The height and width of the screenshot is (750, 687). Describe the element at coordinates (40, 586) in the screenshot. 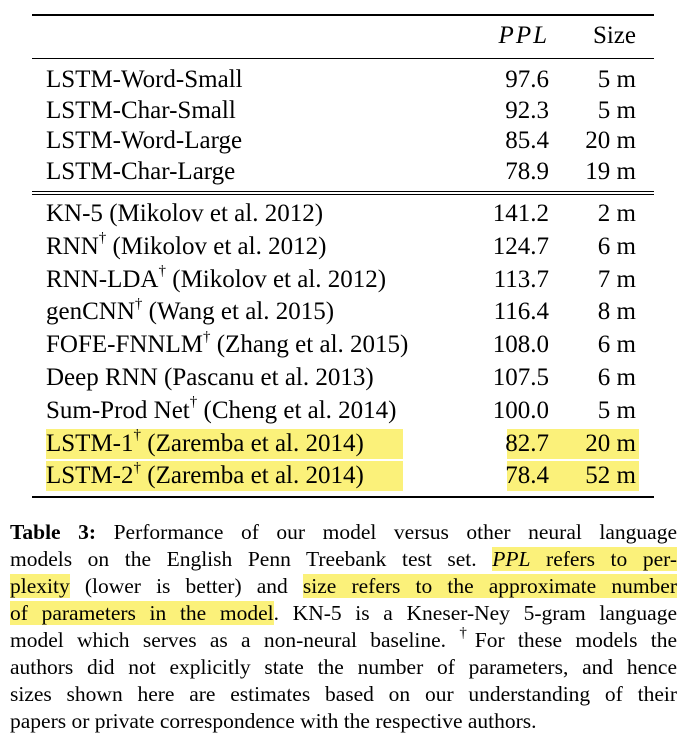

I see `caption-text: plexity` at that location.